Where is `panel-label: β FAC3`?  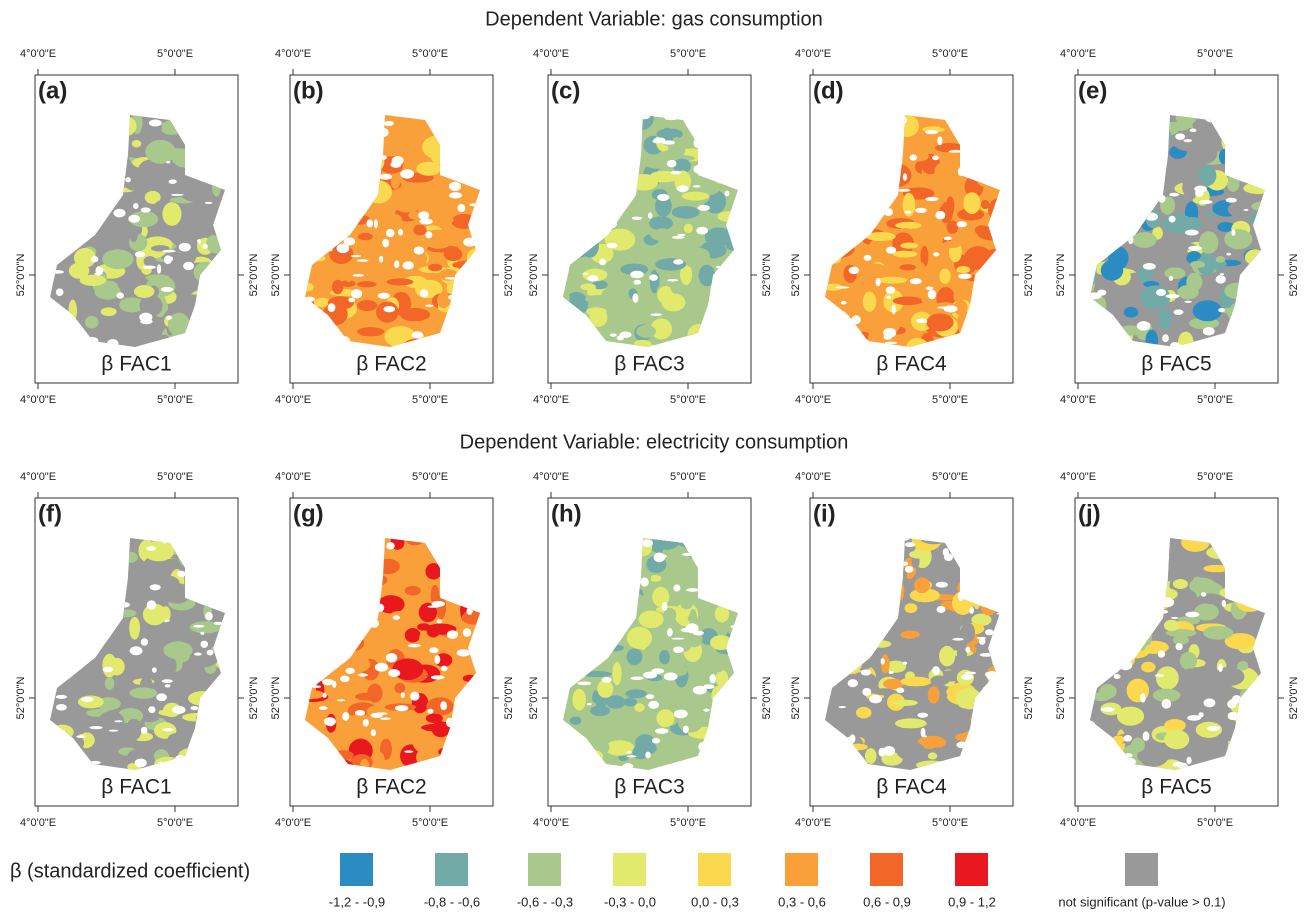 panel-label: β FAC3 is located at coordinates (649, 787).